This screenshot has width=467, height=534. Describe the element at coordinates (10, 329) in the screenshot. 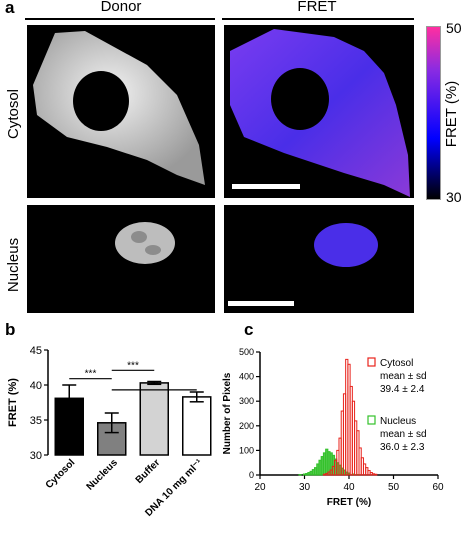

I see `panel-b-letter: b` at that location.